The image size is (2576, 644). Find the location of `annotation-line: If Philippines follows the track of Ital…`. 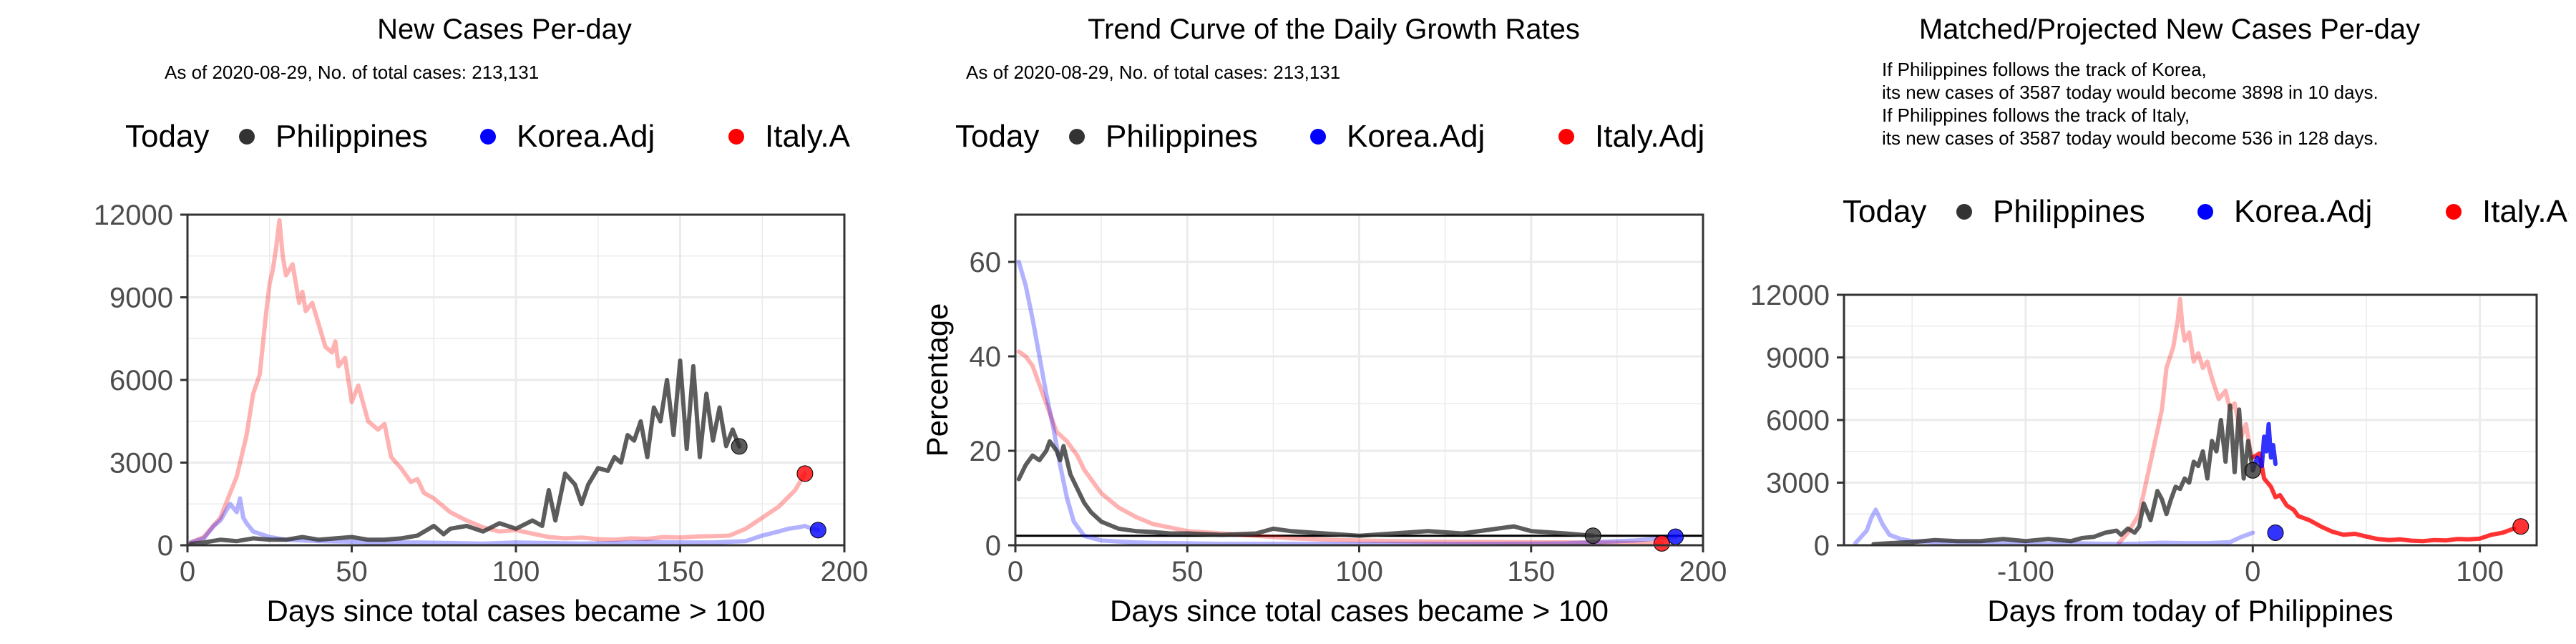

annotation-line: If Philippines follows the track of Ital… is located at coordinates (2036, 115).